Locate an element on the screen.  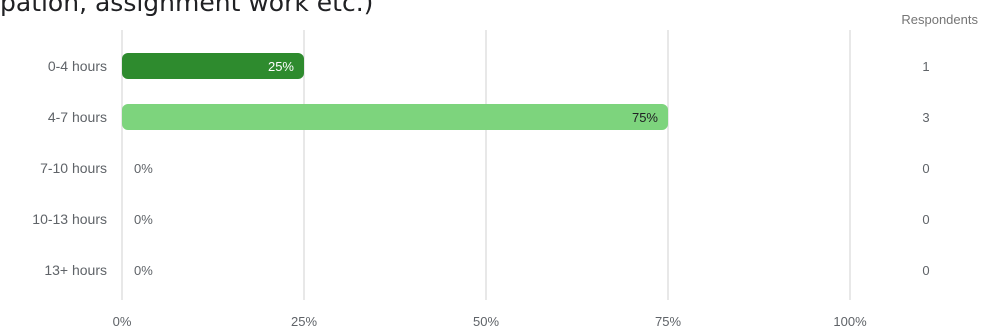
x-tick-label: 0% is located at coordinates (122, 321).